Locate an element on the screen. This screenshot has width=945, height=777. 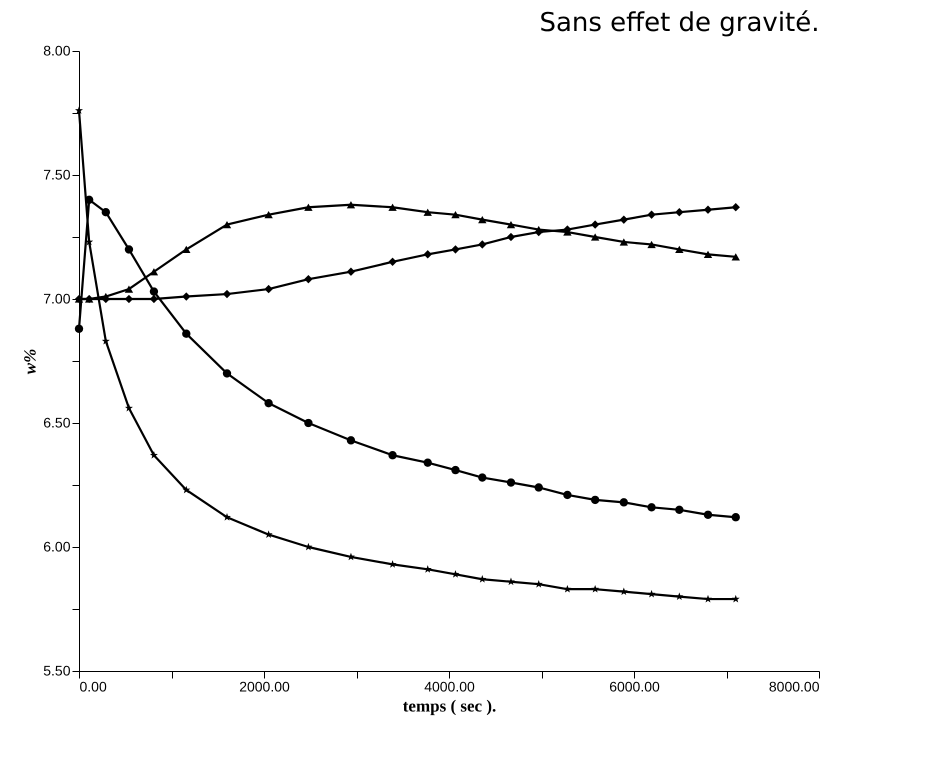
x-tick-label: 6000.00 is located at coordinates (634, 686).